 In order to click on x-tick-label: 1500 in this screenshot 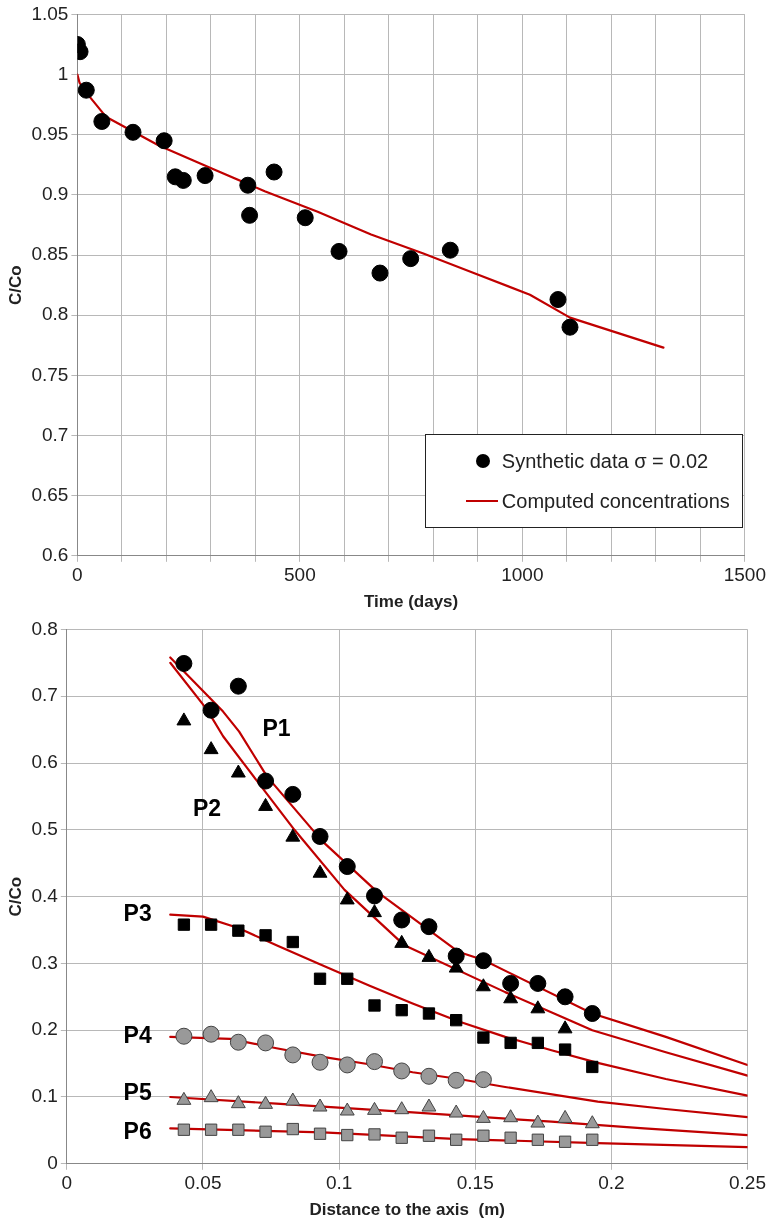, I will do `click(745, 575)`.